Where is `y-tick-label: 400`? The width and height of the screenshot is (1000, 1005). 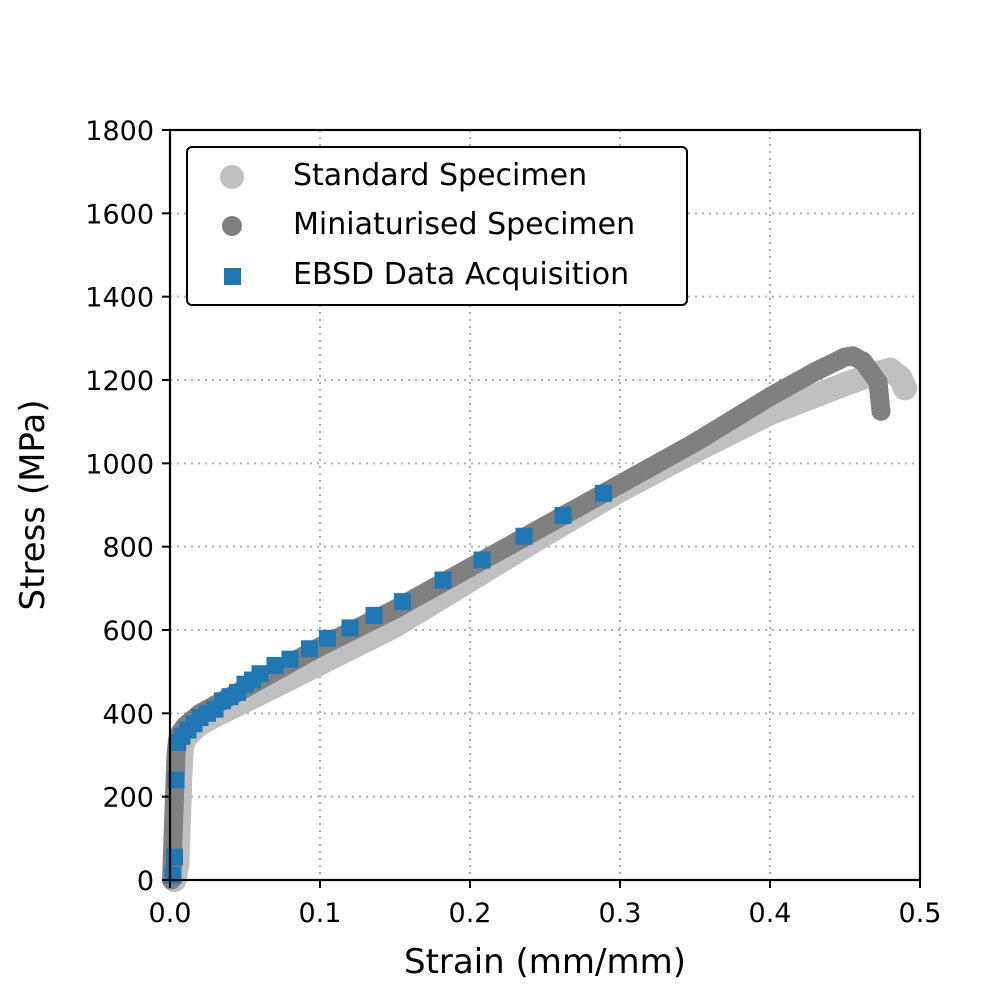 y-tick-label: 400 is located at coordinates (128, 714).